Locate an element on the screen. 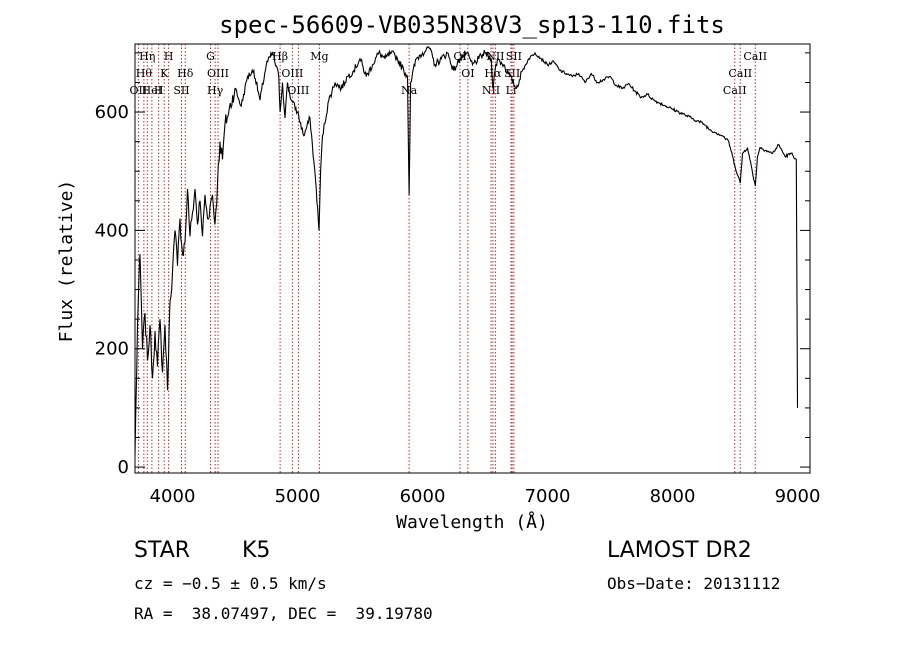 Image resolution: width=900 pixels, height=649 pixels. redshift-value: cz = −0.5 ± 0.5 km/s is located at coordinates (230, 583).